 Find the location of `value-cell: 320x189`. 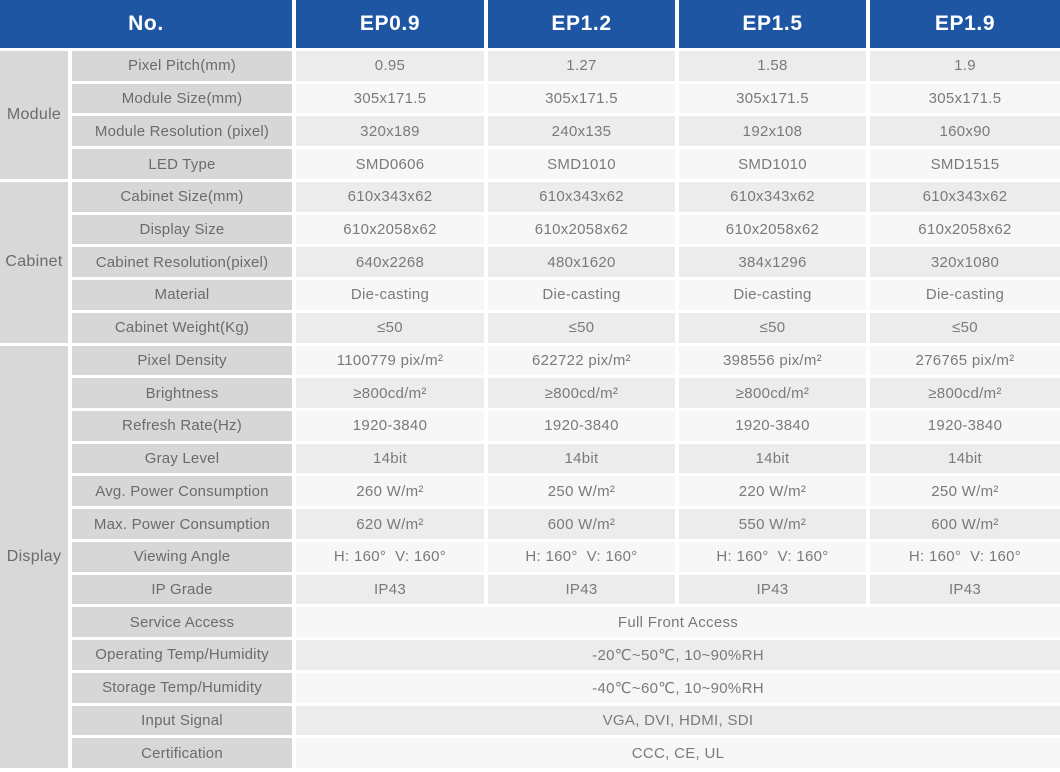

value-cell: 320x189 is located at coordinates (390, 131).